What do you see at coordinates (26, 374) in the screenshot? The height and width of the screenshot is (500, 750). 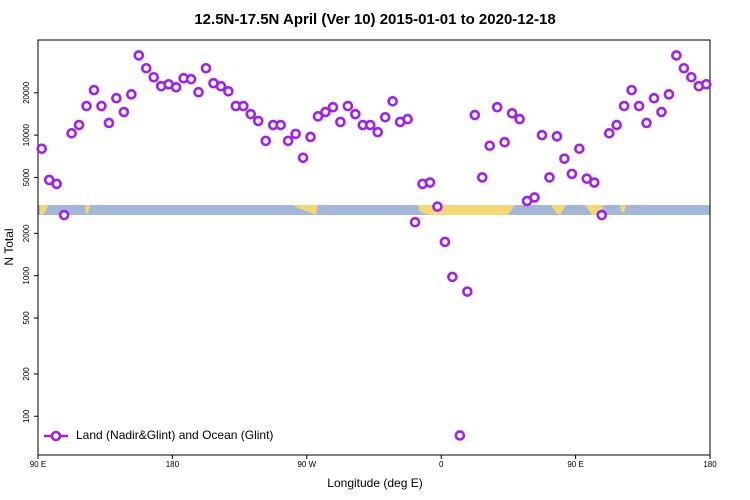 I see `y-tick-label: 200` at bounding box center [26, 374].